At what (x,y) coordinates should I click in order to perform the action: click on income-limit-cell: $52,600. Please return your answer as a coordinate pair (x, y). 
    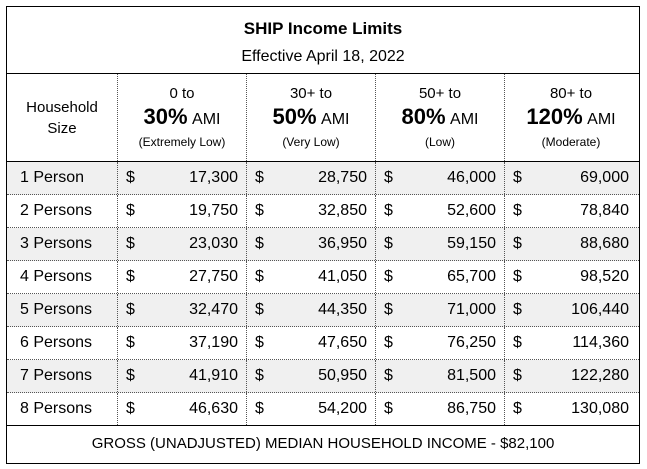
    Looking at the image, I should click on (440, 211).